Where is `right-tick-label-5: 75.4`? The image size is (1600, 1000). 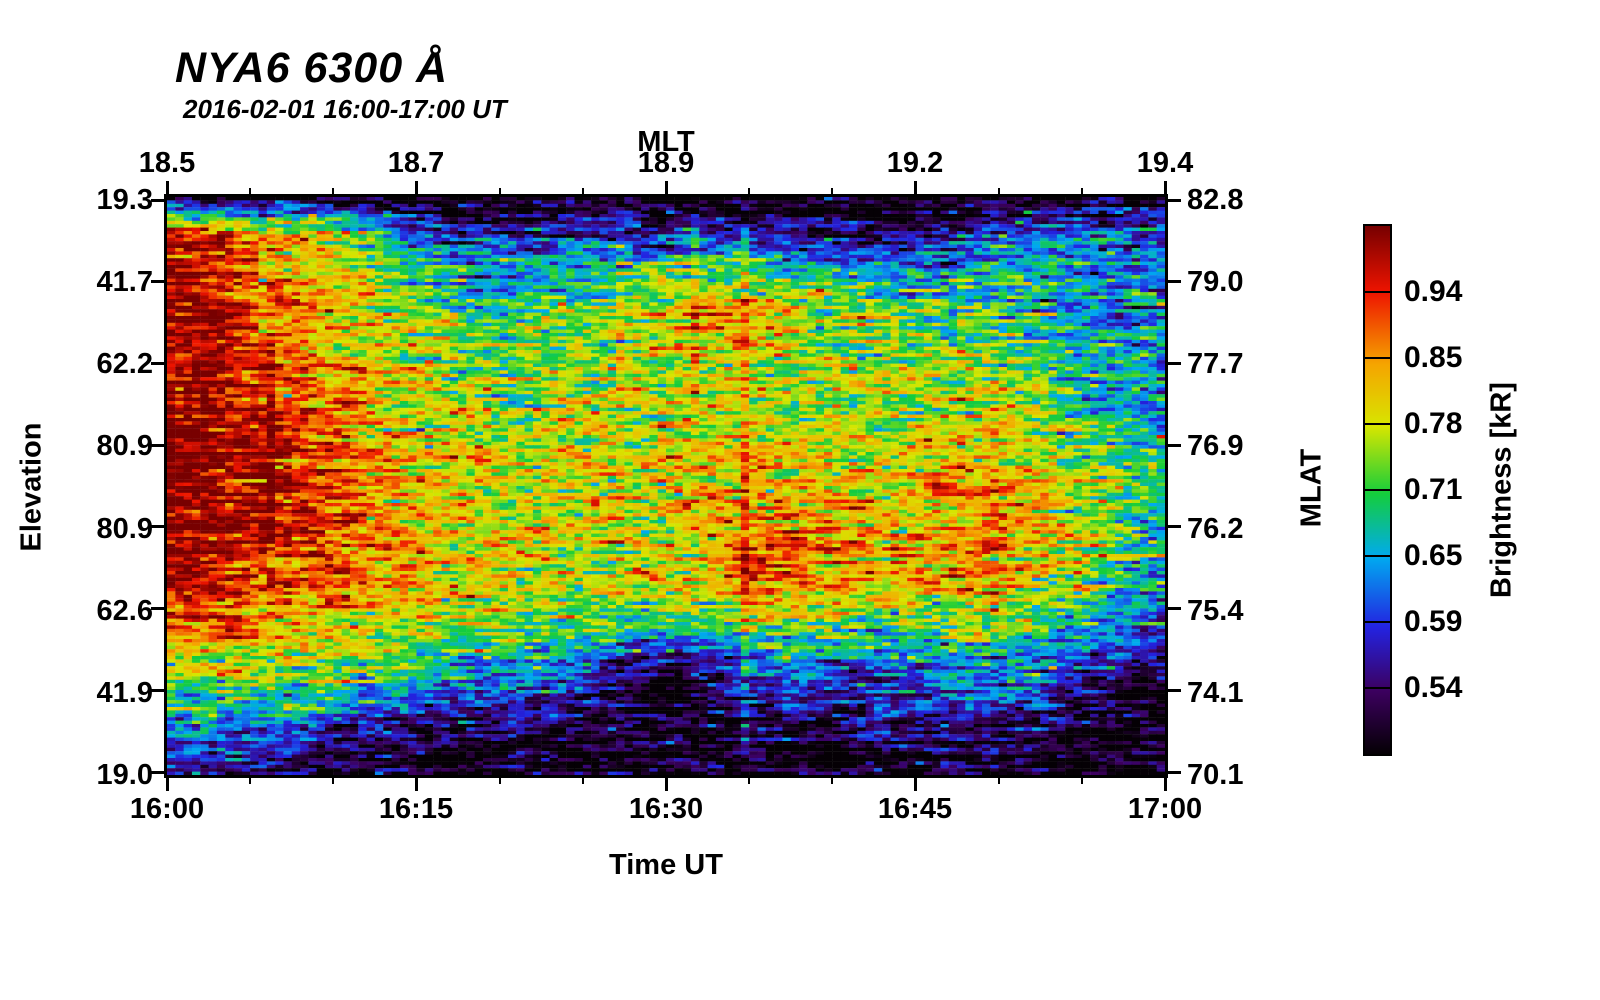 right-tick-label-5: 75.4 is located at coordinates (1215, 611).